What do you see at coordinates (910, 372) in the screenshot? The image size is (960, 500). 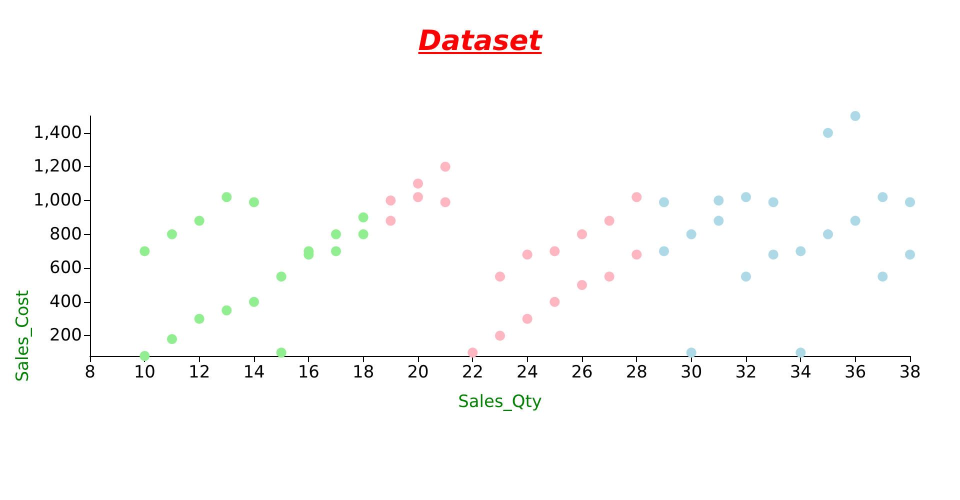 I see `x-tick-label: 38` at bounding box center [910, 372].